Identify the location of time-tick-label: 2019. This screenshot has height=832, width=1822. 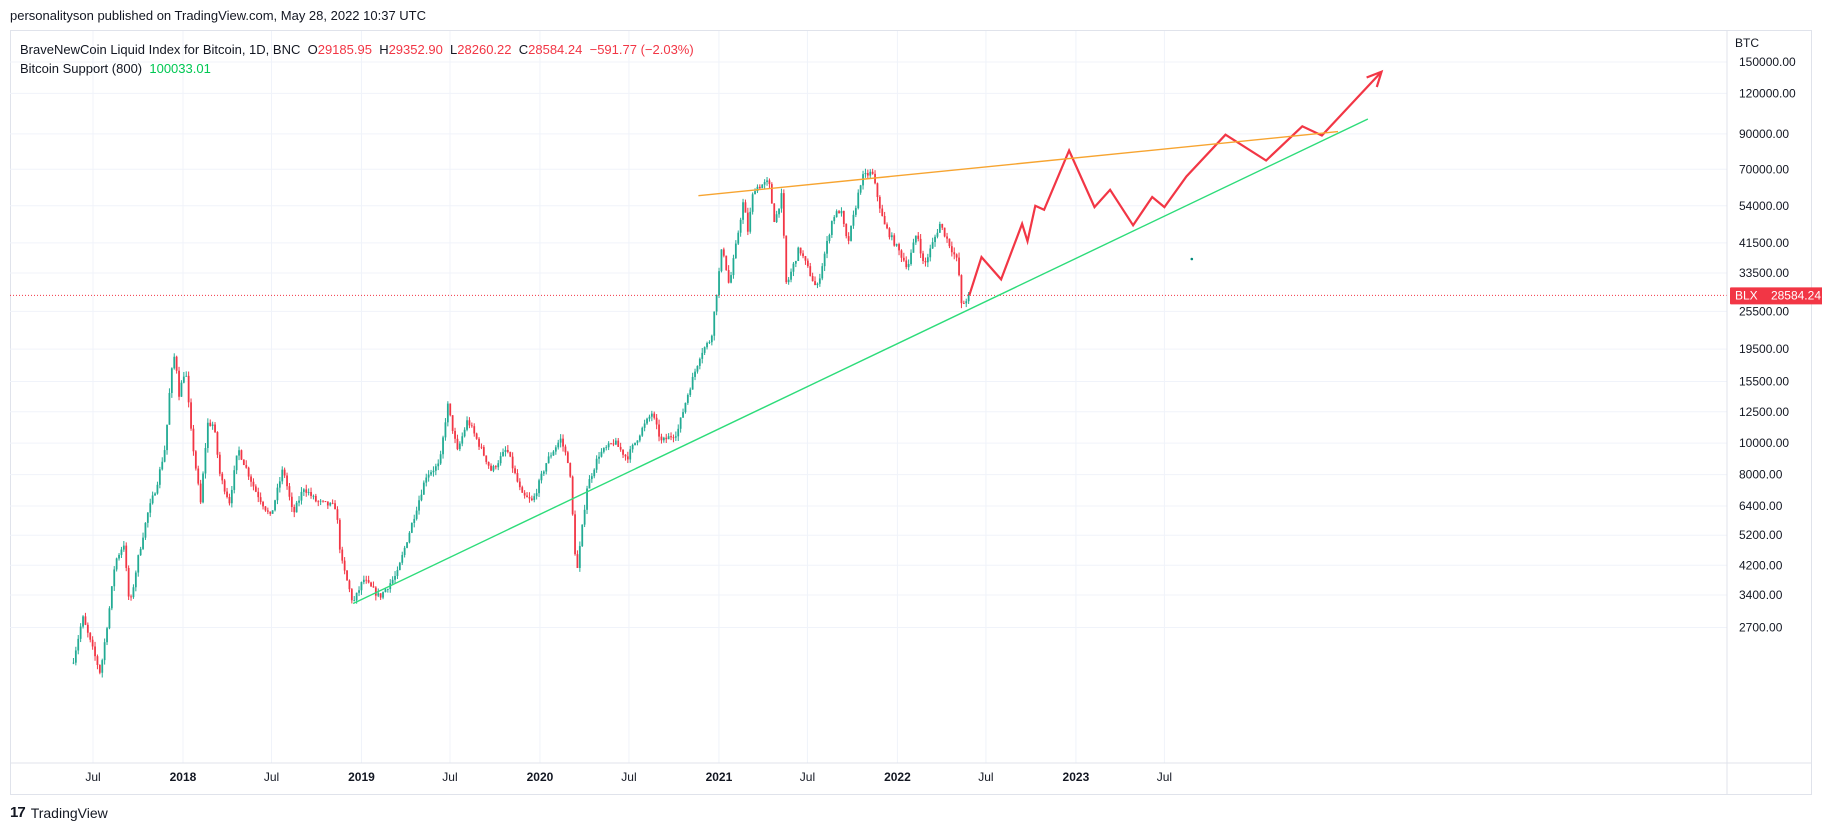
(361, 777).